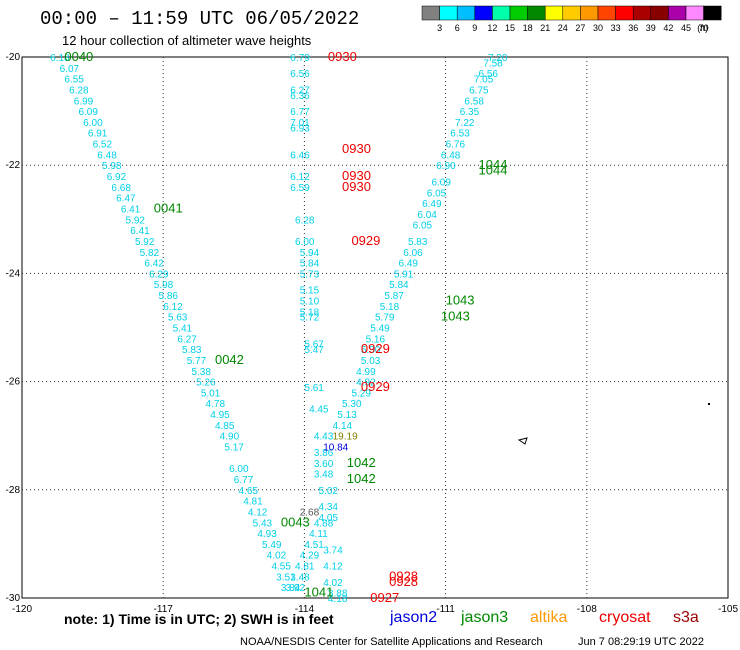 The height and width of the screenshot is (650, 740). What do you see at coordinates (493, 164) in the screenshot?
I see `time-label: 1044` at bounding box center [493, 164].